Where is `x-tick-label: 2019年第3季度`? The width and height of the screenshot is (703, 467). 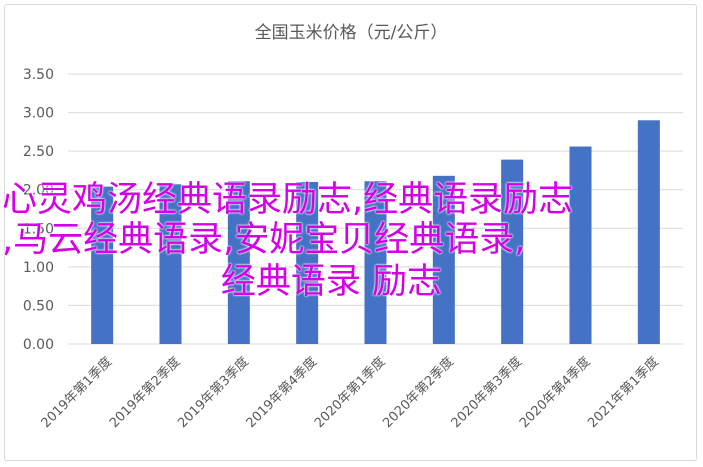 x-tick-label: 2019年第3季度 is located at coordinates (213, 392).